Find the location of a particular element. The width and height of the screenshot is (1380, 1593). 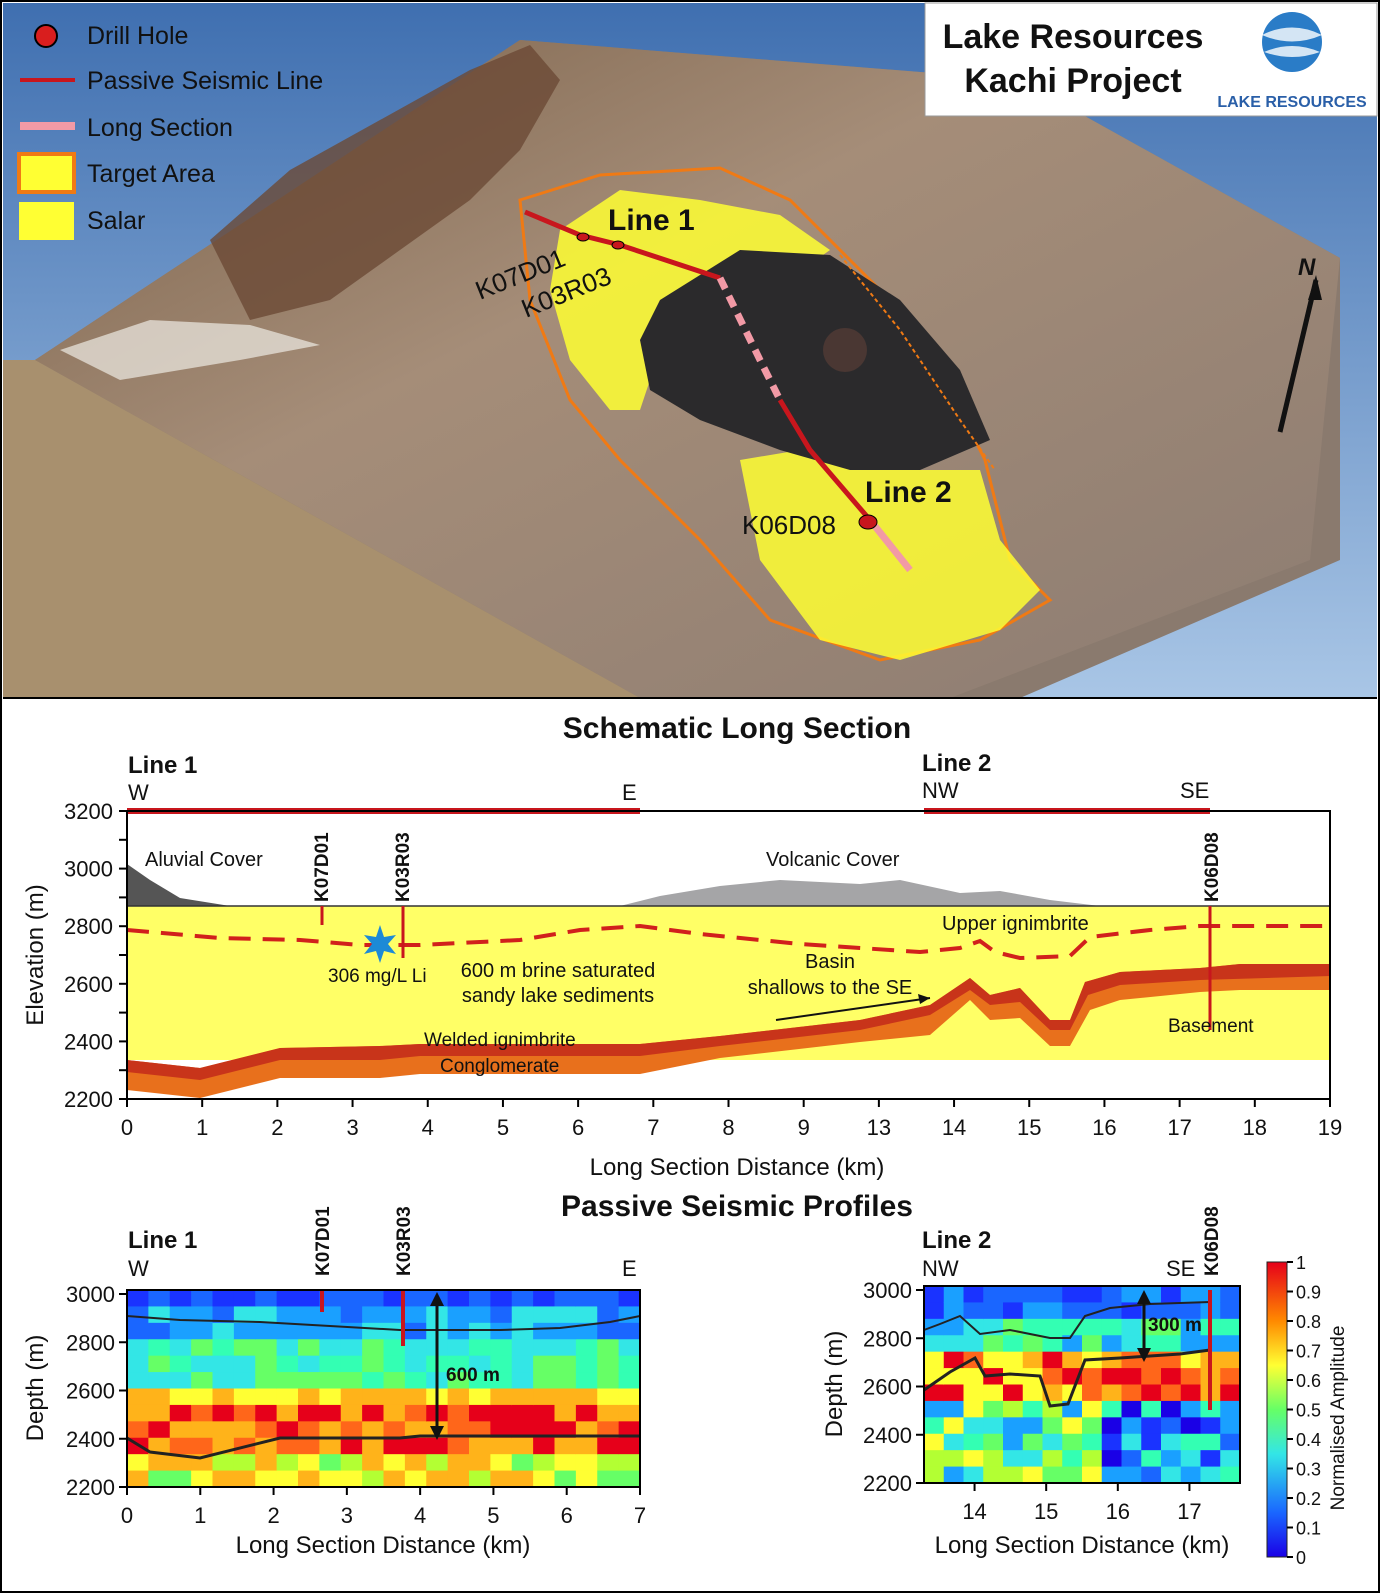

lithium-star-icon is located at coordinates (380, 944).